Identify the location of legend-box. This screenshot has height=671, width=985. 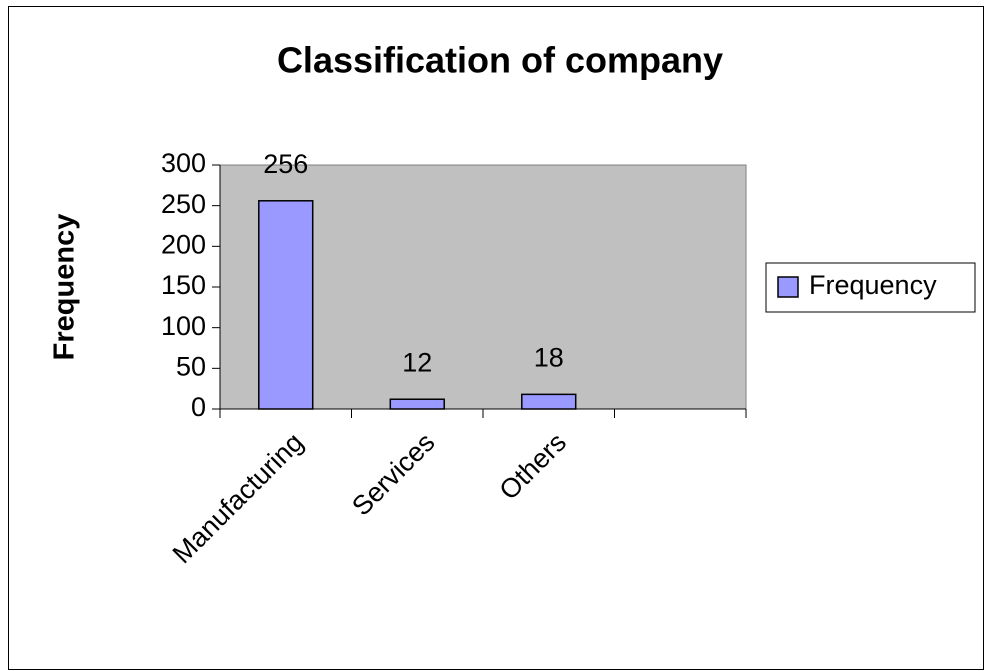
(870, 287).